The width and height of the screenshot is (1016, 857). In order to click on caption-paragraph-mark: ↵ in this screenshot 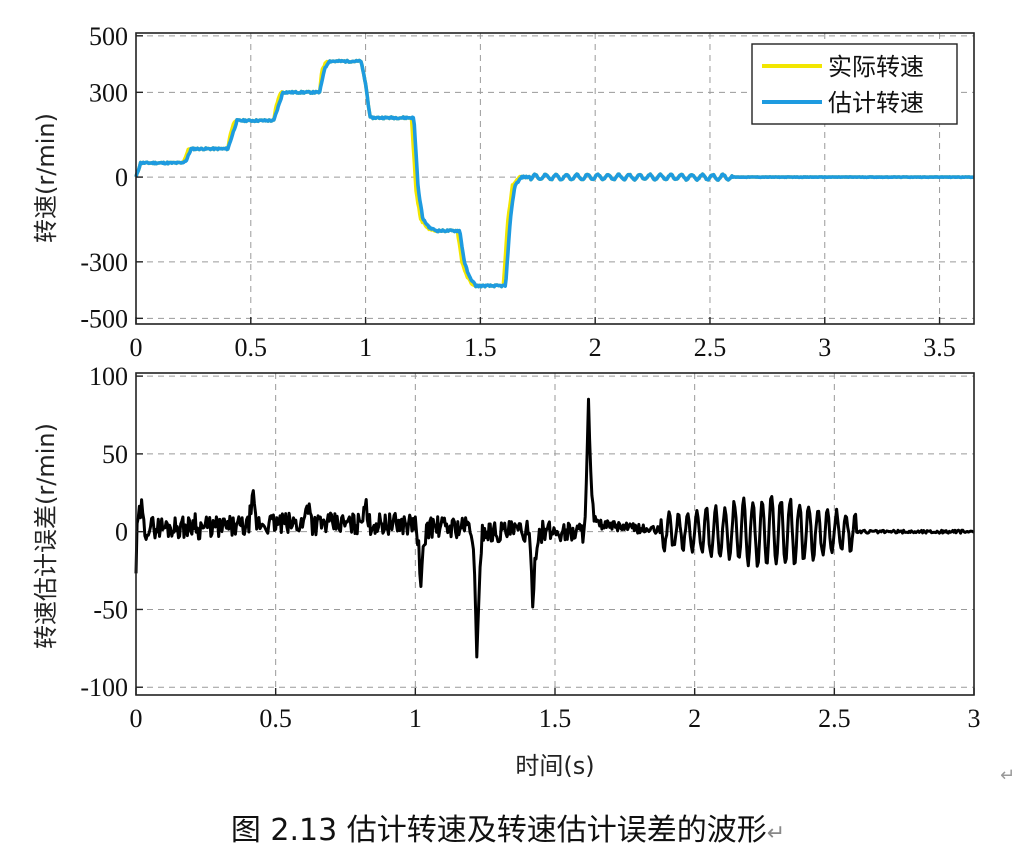, I will do `click(776, 833)`.